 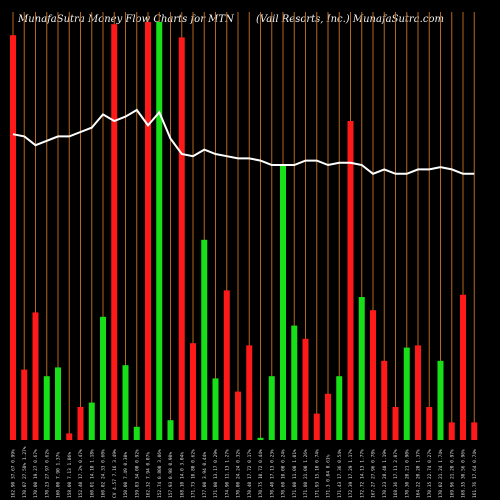 I want to click on x-tick-label: 170.40 17.13 0.23%, so click(x=272, y=473).